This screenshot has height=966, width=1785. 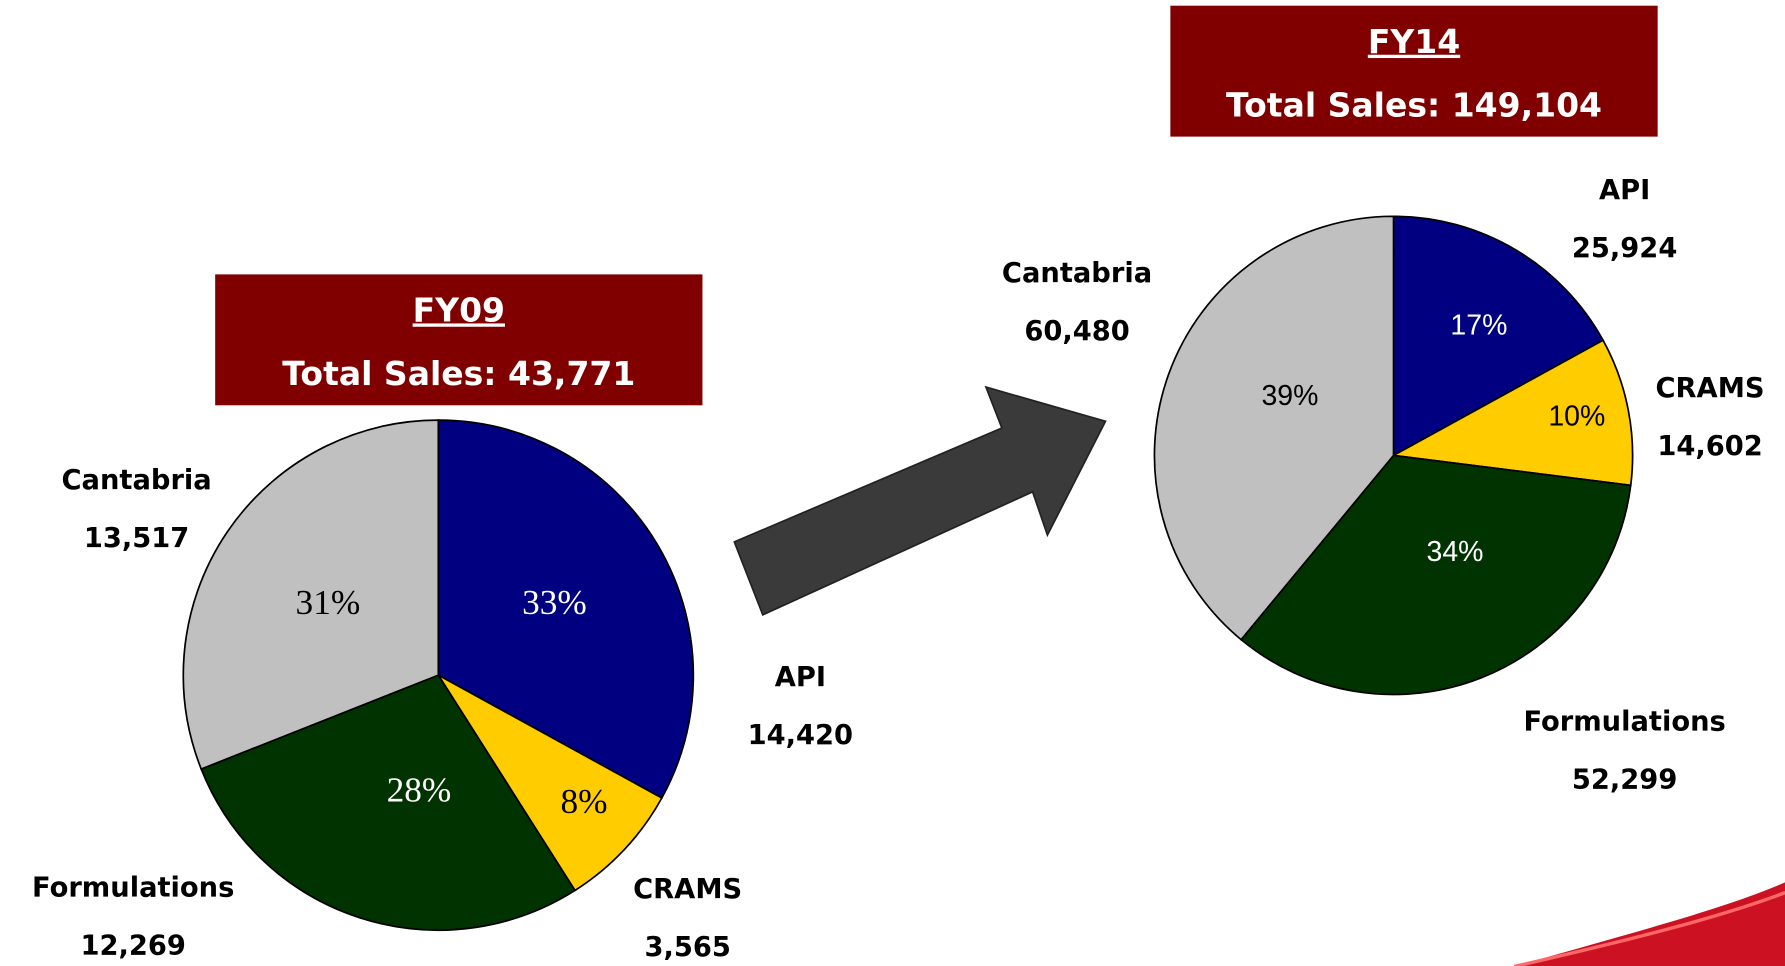 I want to click on arrow, so click(x=920, y=500).